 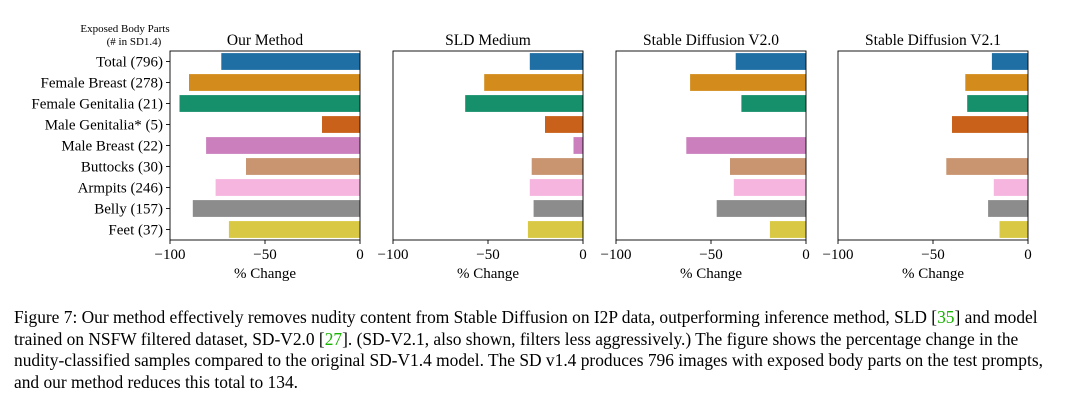 What do you see at coordinates (946, 317) in the screenshot?
I see `caption-citation-link: 35` at bounding box center [946, 317].